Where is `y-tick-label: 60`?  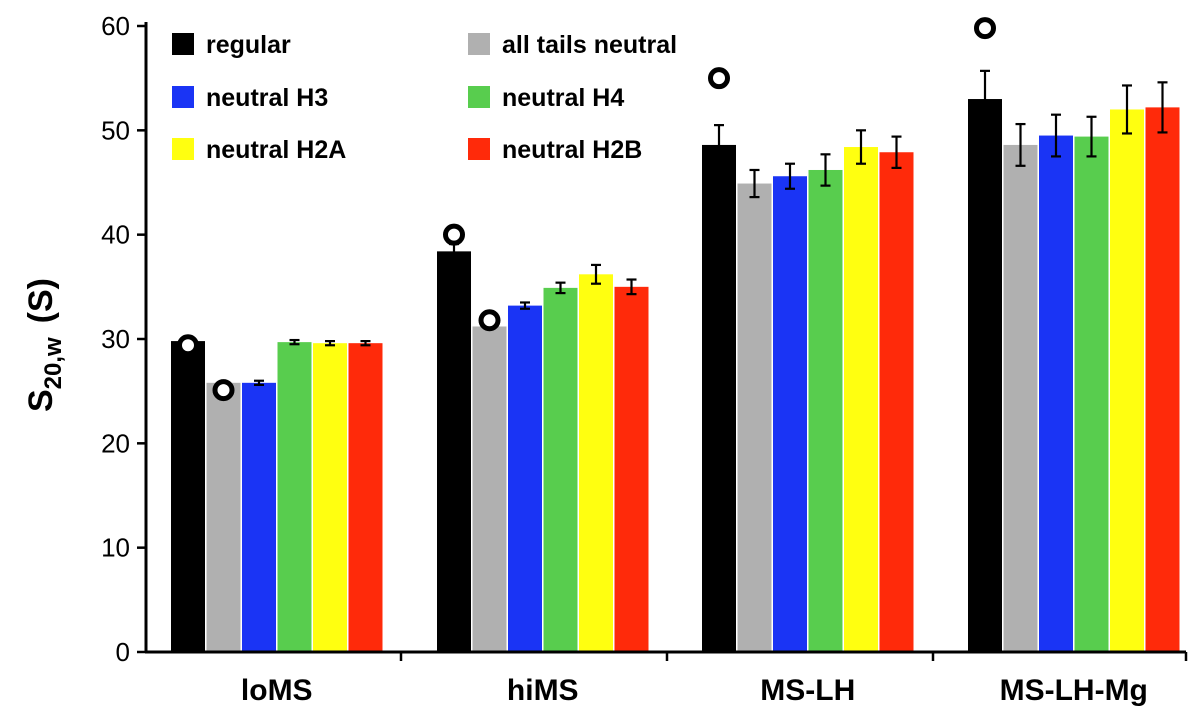
y-tick-label: 60 is located at coordinates (115, 26).